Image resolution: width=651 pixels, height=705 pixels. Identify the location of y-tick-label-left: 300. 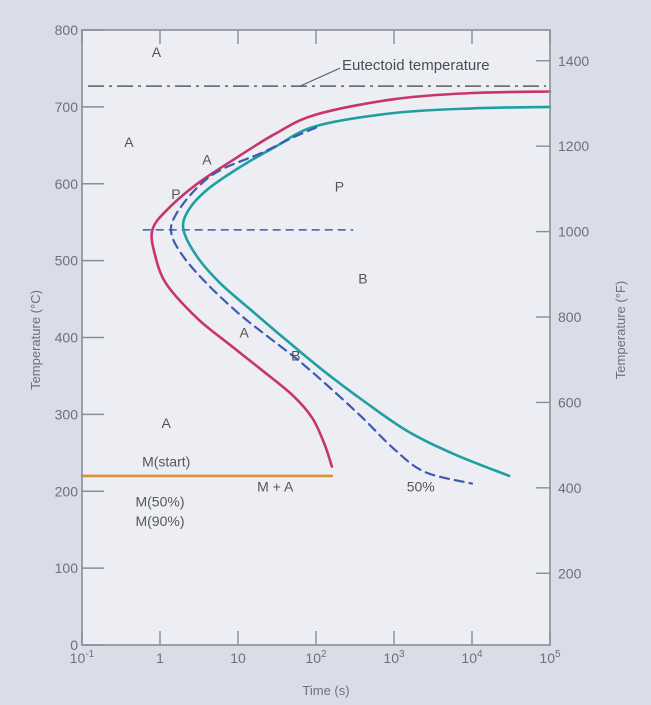
(67, 414).